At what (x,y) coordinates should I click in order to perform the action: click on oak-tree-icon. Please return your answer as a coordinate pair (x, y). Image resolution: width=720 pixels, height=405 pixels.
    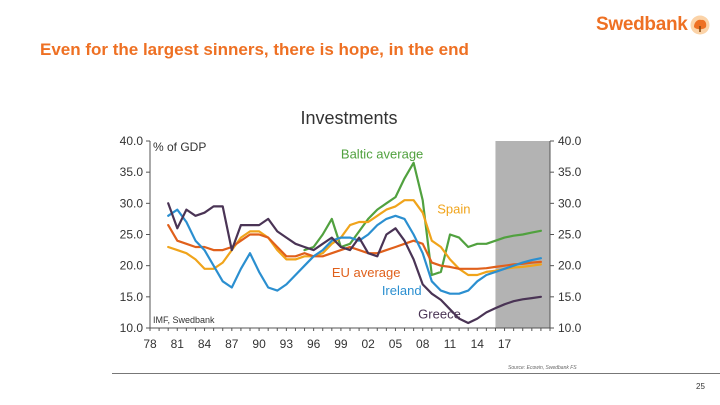
    Looking at the image, I should click on (700, 25).